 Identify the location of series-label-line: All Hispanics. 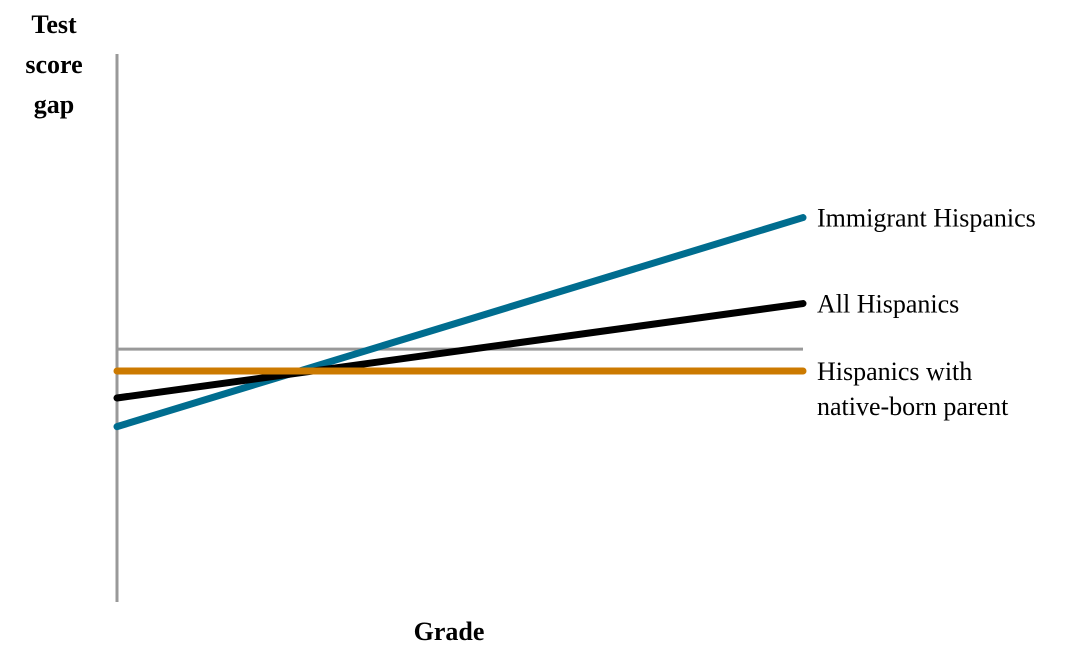
(888, 304).